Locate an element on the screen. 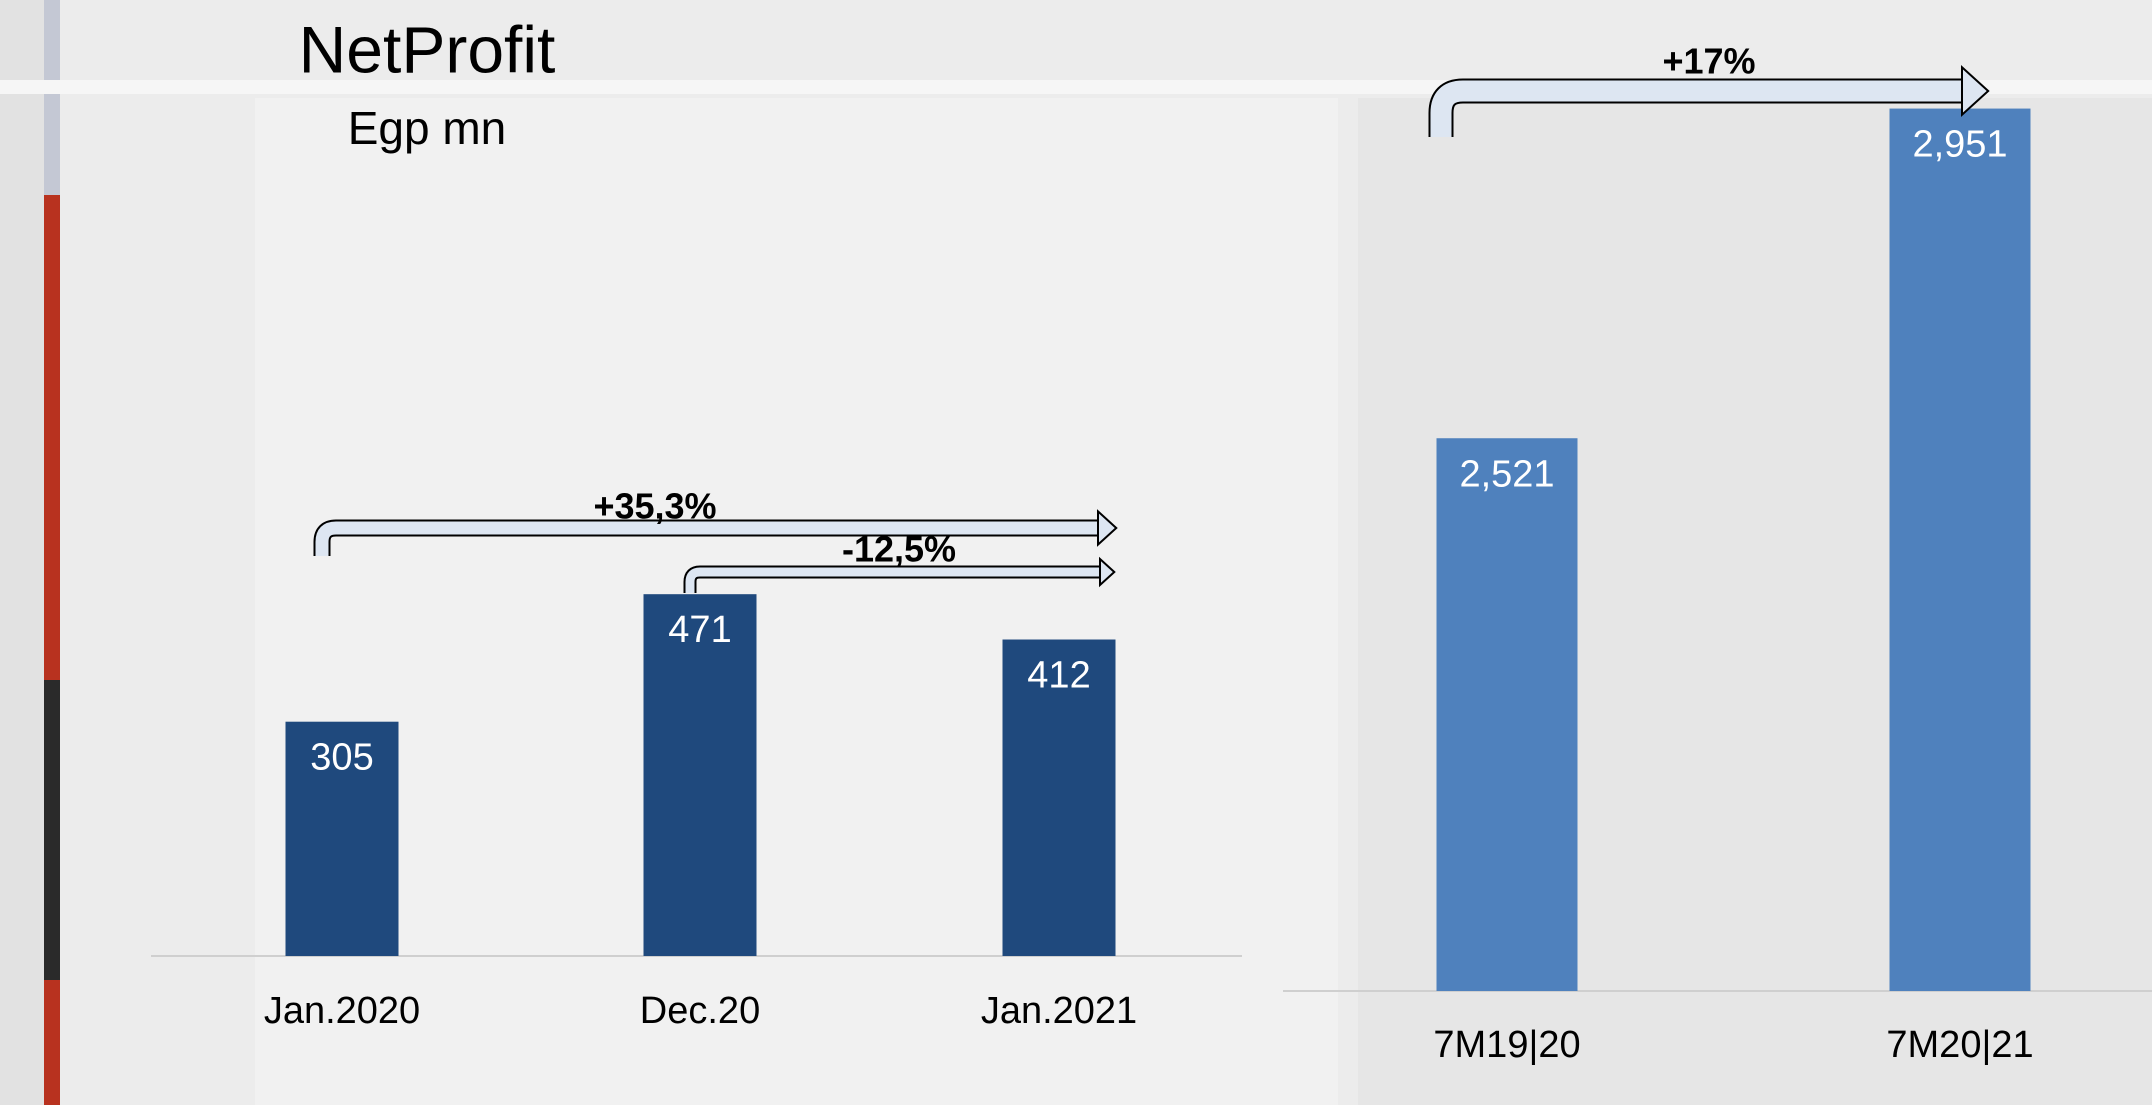 The height and width of the screenshot is (1105, 2152). chart-subtitle: Egp mn is located at coordinates (427, 128).